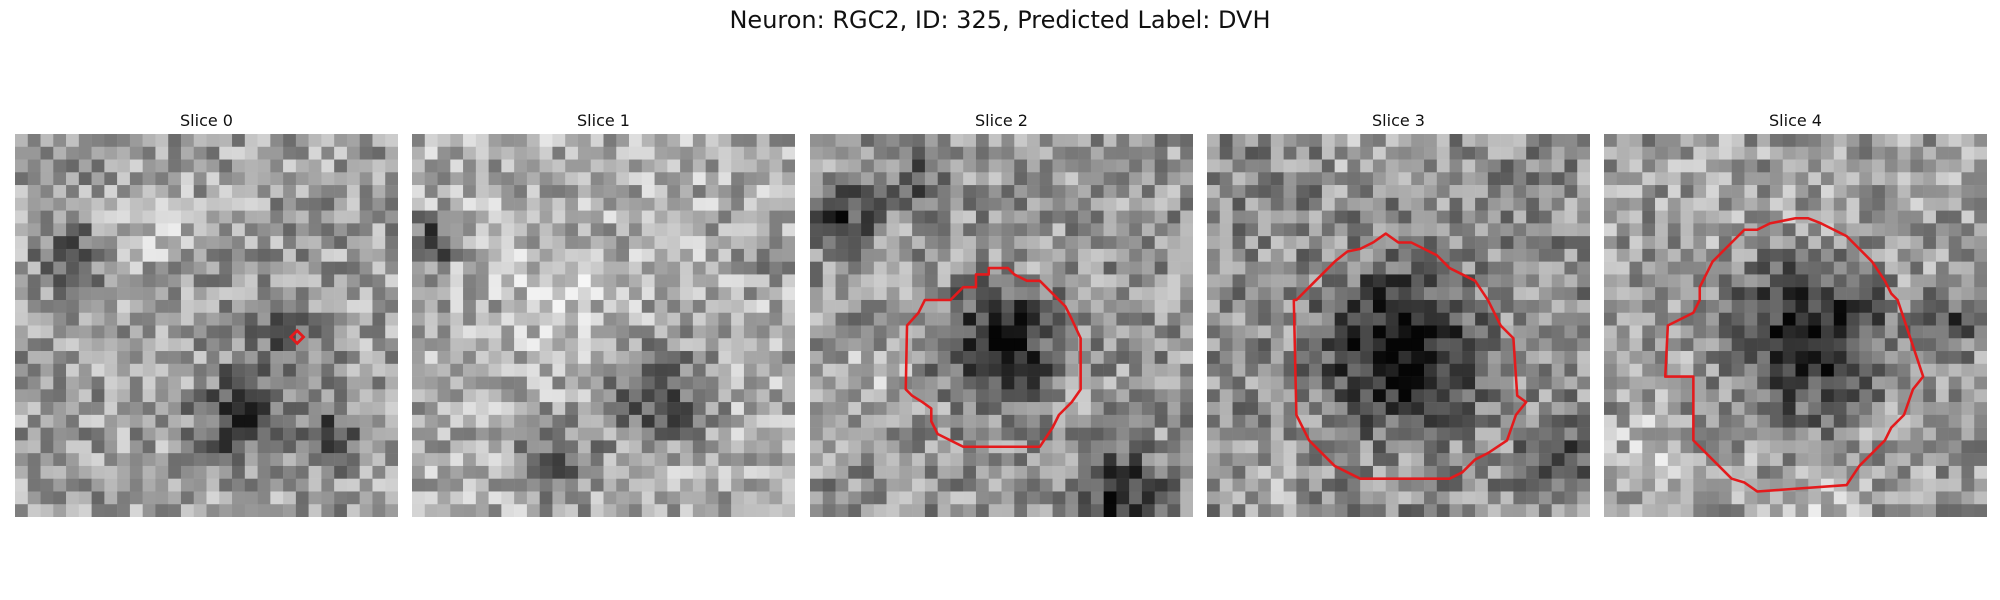  Describe the element at coordinates (1795, 120) in the screenshot. I see `slice-title-4: Slice 4` at that location.